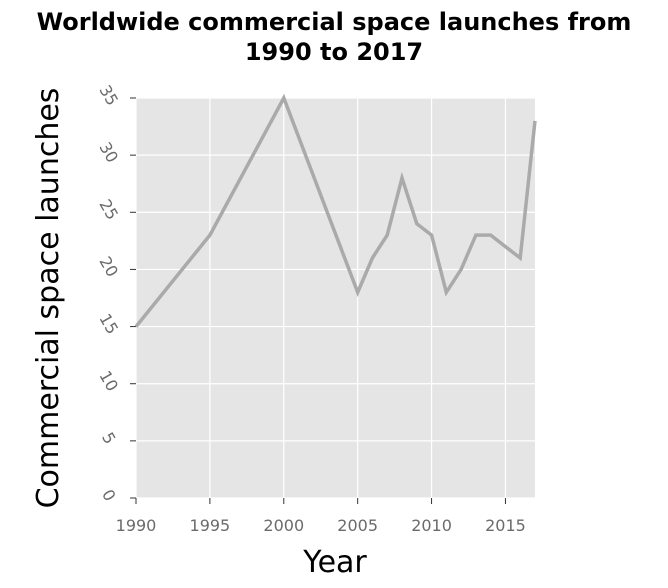 This screenshot has width=668, height=588. What do you see at coordinates (334, 562) in the screenshot?
I see `x-axis-label: Year` at bounding box center [334, 562].